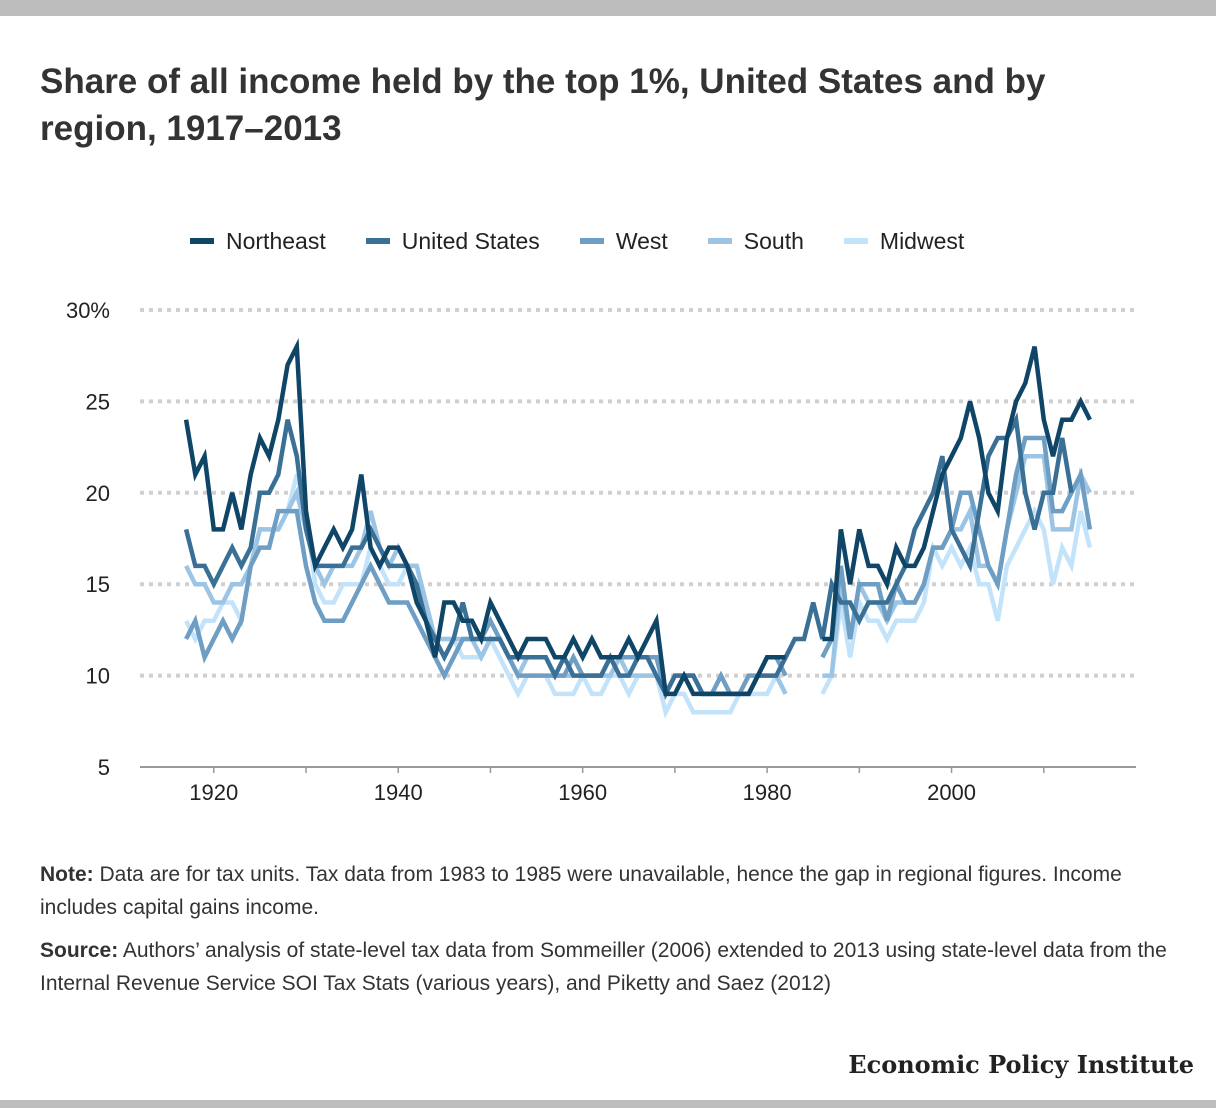  I want to click on legend-label: West, so click(641, 240).